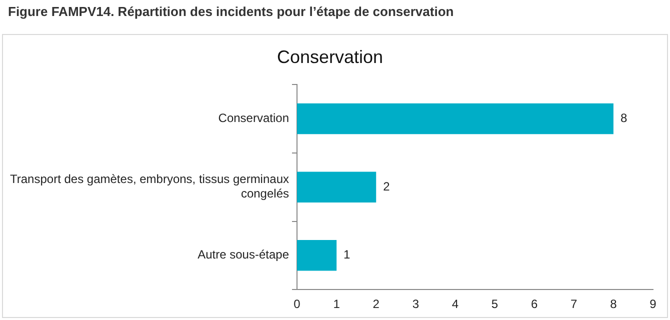  What do you see at coordinates (254, 118) in the screenshot?
I see `y-tick-label: Conservation` at bounding box center [254, 118].